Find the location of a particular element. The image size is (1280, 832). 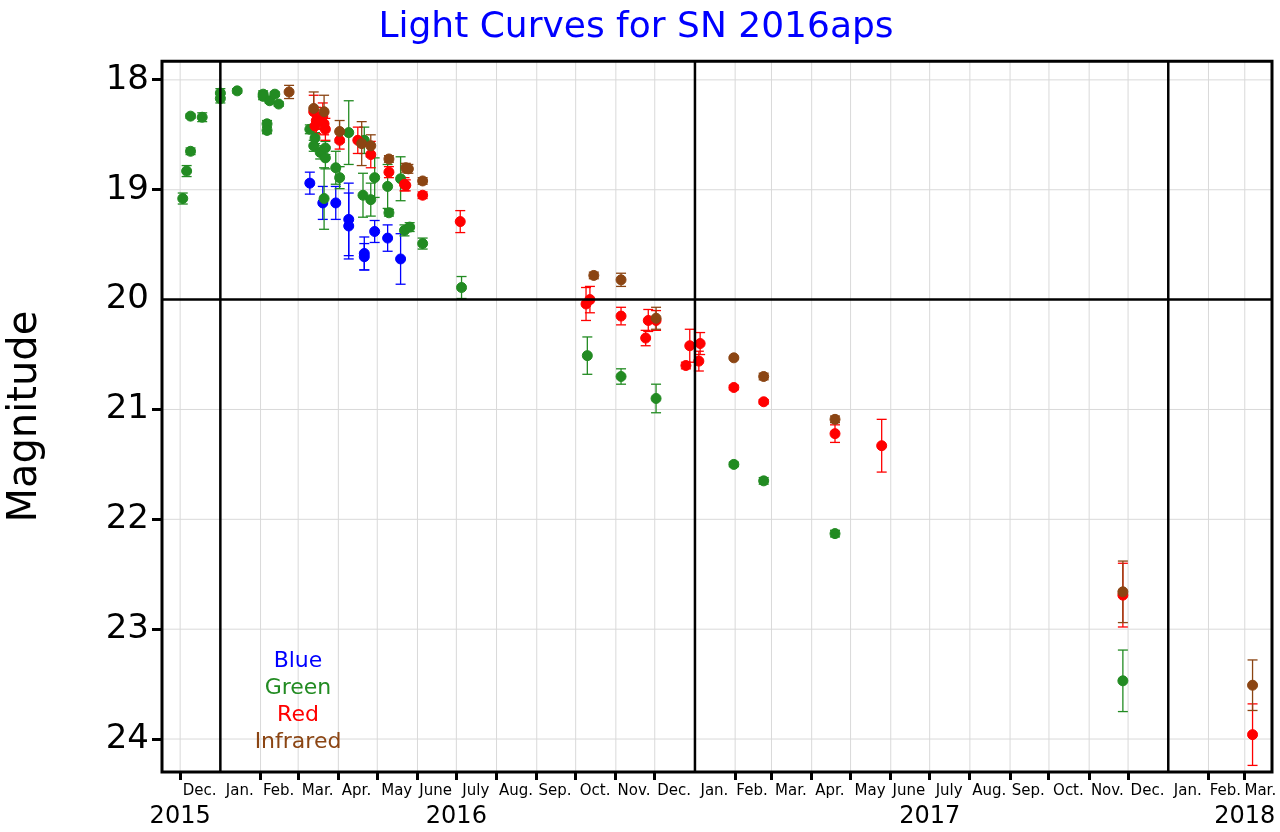

y-tick-label: 19 is located at coordinates (127, 186).